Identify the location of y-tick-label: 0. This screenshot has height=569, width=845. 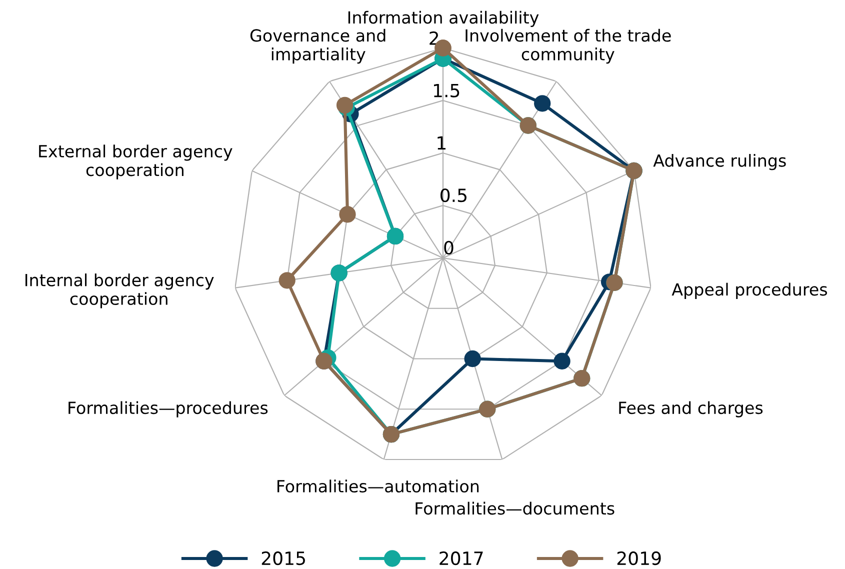
(449, 247).